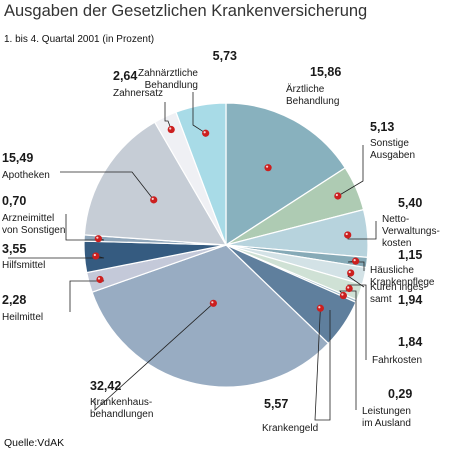 The height and width of the screenshot is (454, 450). What do you see at coordinates (17, 158) in the screenshot?
I see `value-label-apotheken: 15,49` at bounding box center [17, 158].